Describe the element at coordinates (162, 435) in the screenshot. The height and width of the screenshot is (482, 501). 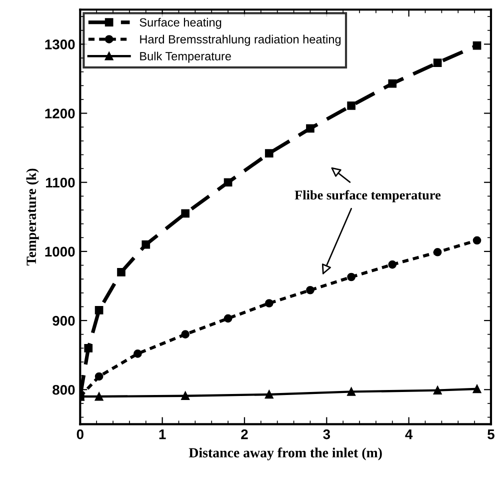
I see `x-tick-label: 1` at that location.